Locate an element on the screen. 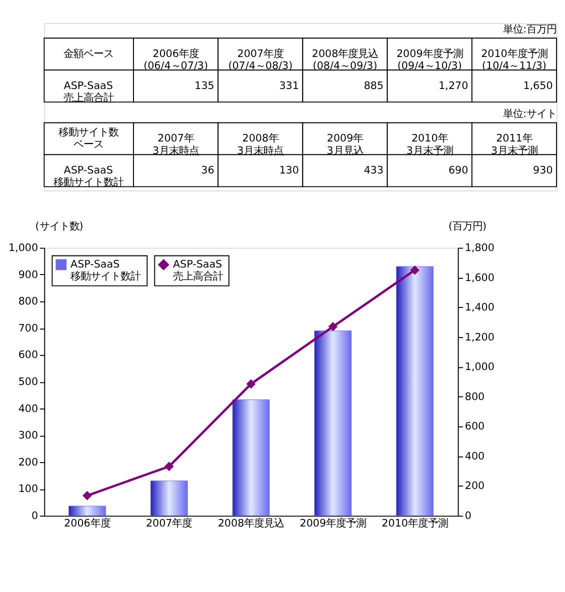 This screenshot has width=565, height=592. y-tick-label: 700 is located at coordinates (28, 328).